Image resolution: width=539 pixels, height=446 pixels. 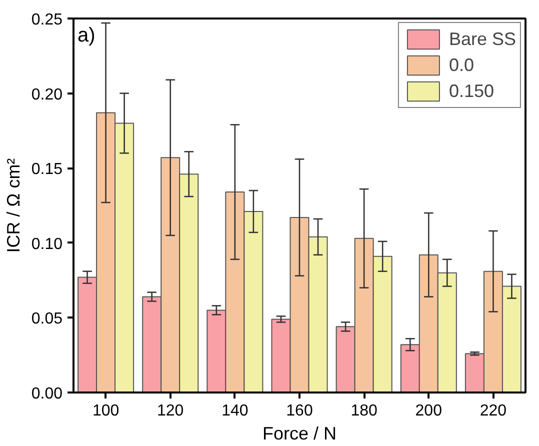 What do you see at coordinates (47, 95) in the screenshot?
I see `y-tick-label: 0.20` at bounding box center [47, 95].